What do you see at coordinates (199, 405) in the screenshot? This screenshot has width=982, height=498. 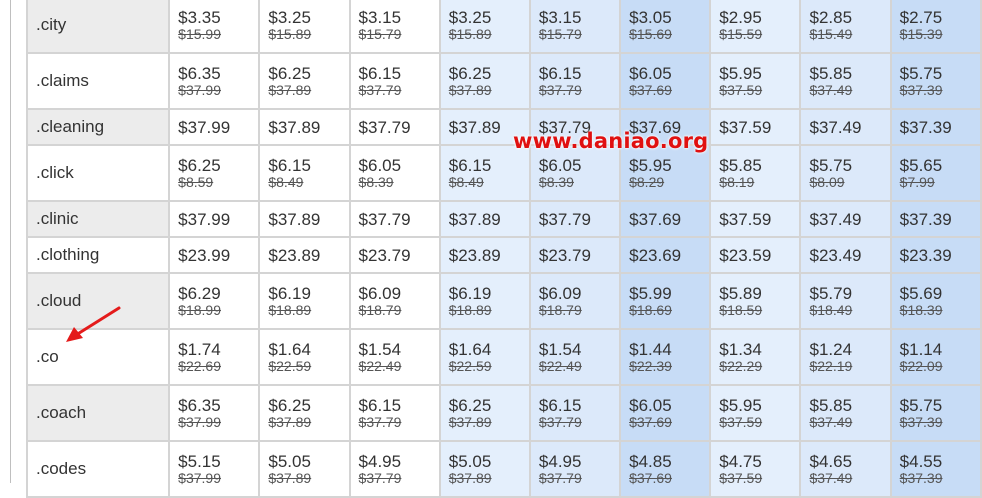 I see `discount-price: $6.35` at bounding box center [199, 405].